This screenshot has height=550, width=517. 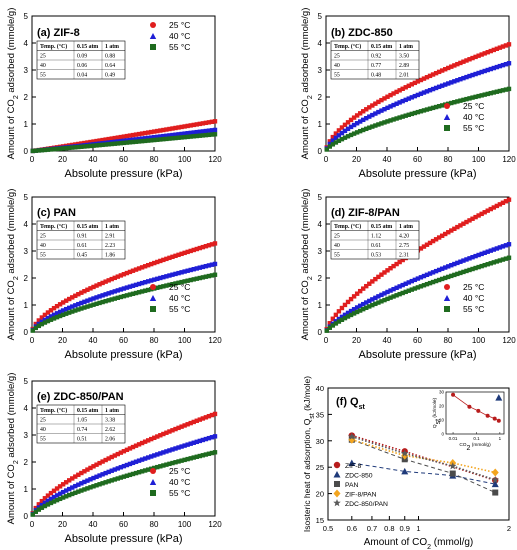 I want to click on x-tick-label: 120, so click(x=215, y=524).